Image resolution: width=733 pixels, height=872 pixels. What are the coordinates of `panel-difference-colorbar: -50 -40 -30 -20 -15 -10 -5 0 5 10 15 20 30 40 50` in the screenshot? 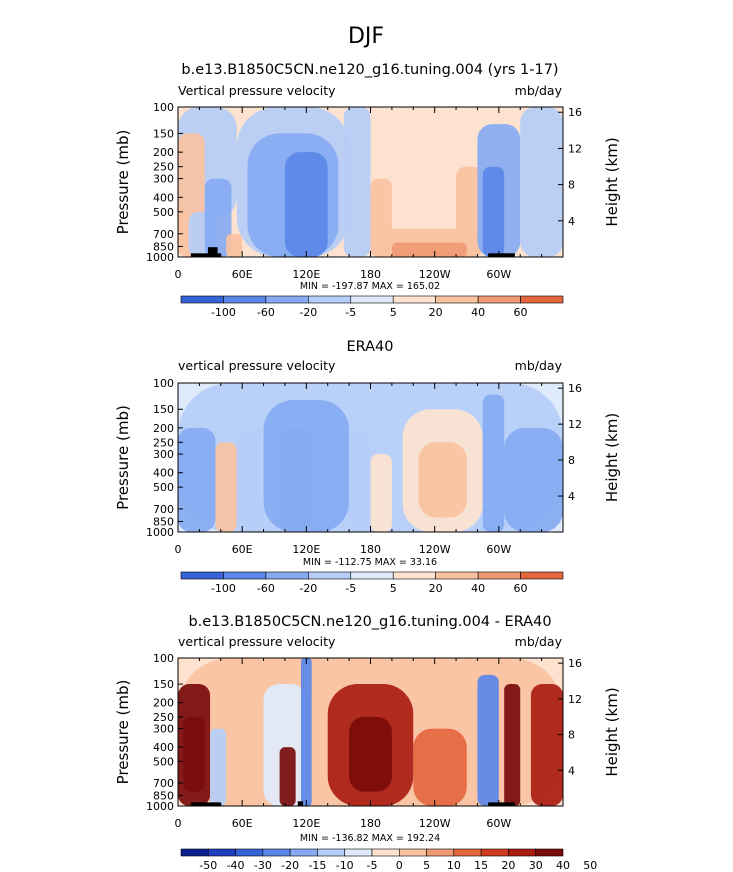 It's located at (388, 860).